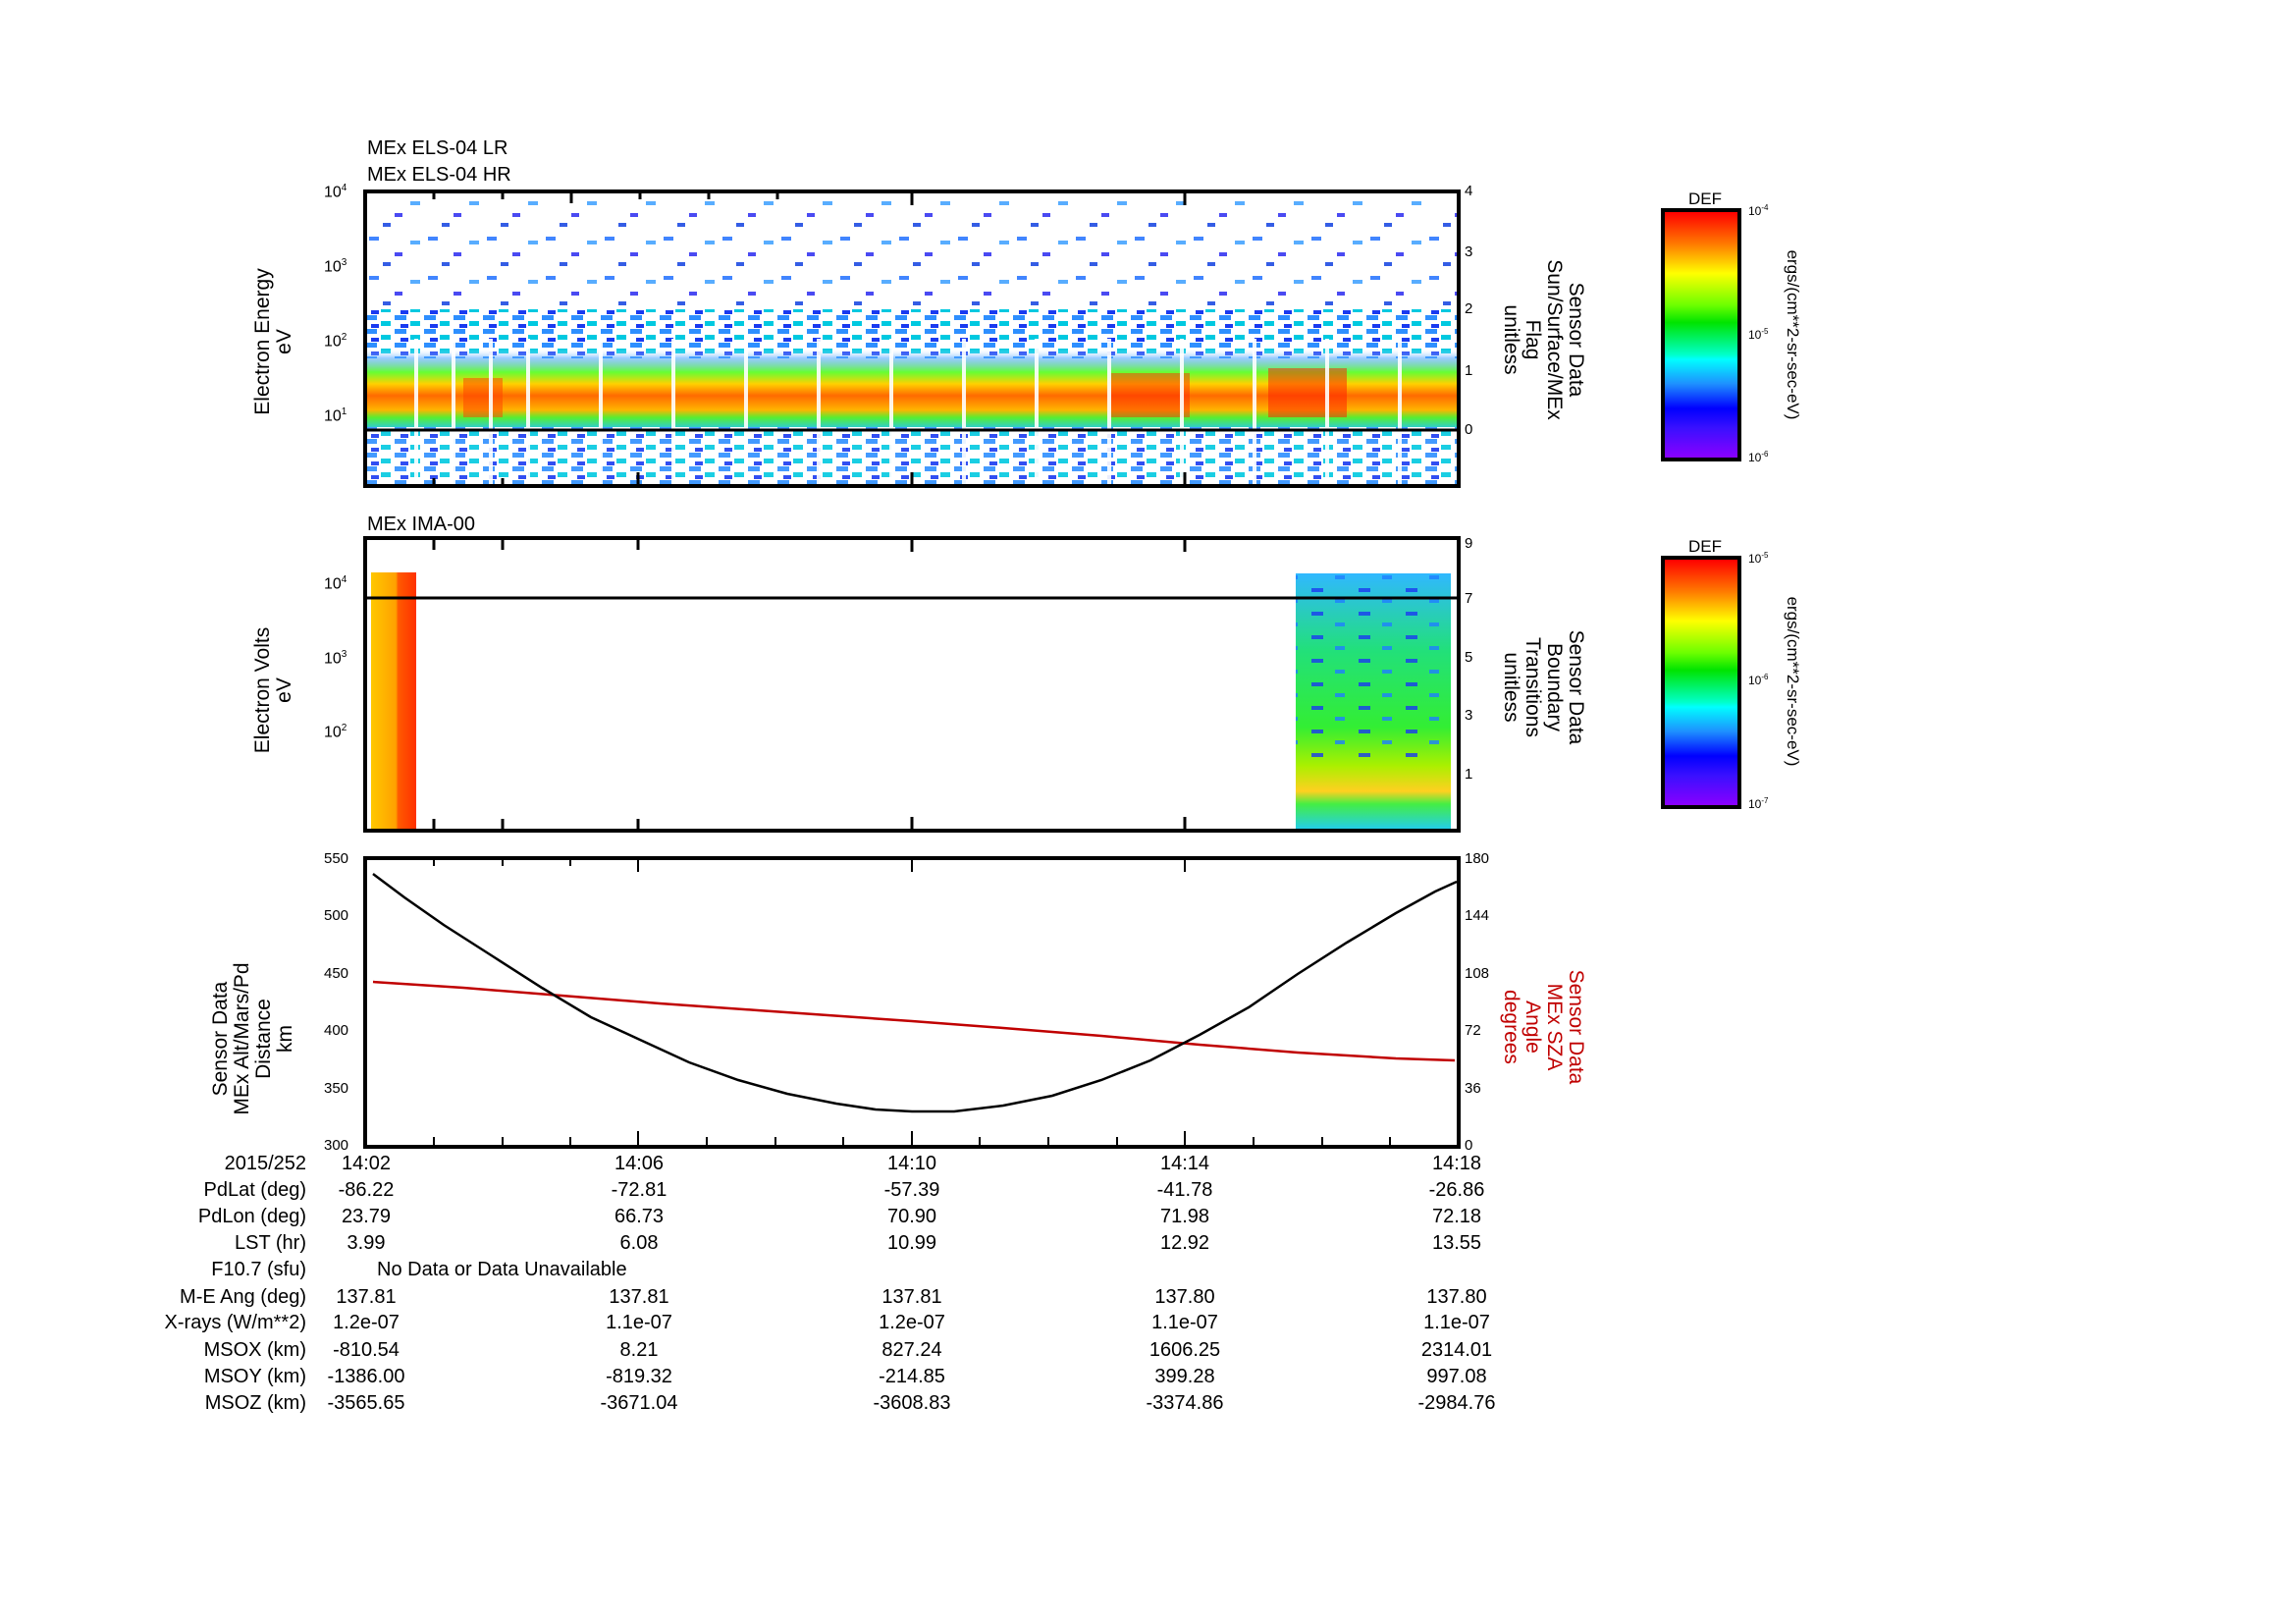 The height and width of the screenshot is (1623, 2296). What do you see at coordinates (639, 1376) in the screenshot?
I see `table-cell: -819.32` at bounding box center [639, 1376].